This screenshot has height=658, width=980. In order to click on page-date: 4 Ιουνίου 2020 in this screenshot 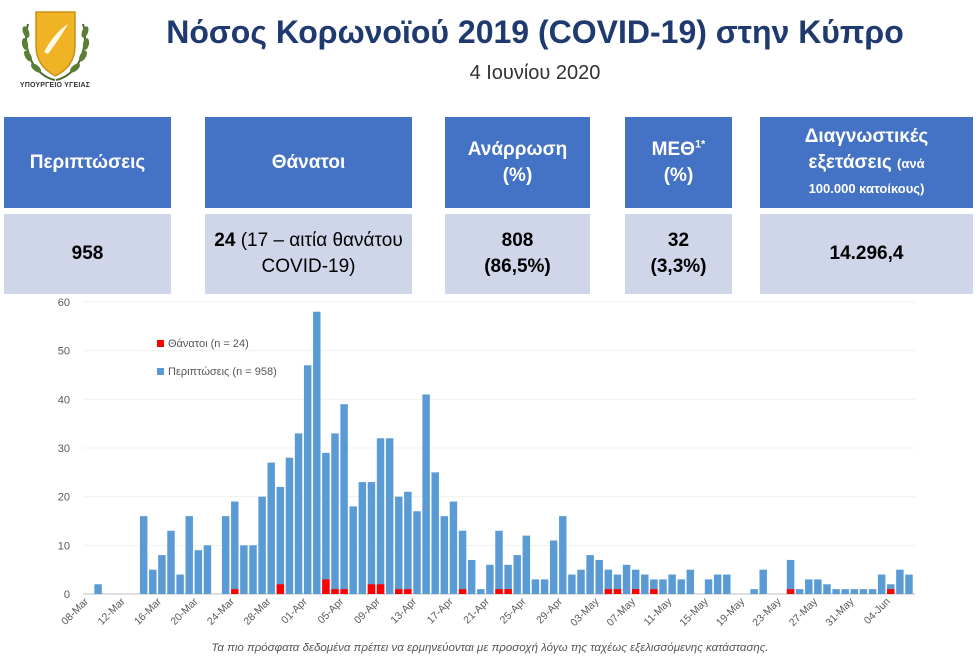, I will do `click(535, 73)`.